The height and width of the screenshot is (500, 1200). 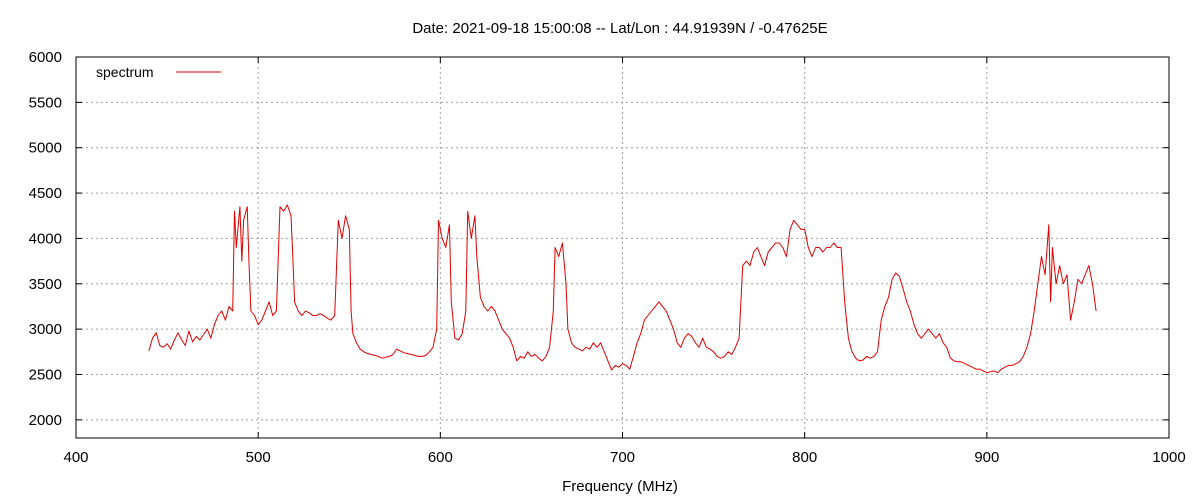 I want to click on x-tick-label: 500, so click(x=258, y=457).